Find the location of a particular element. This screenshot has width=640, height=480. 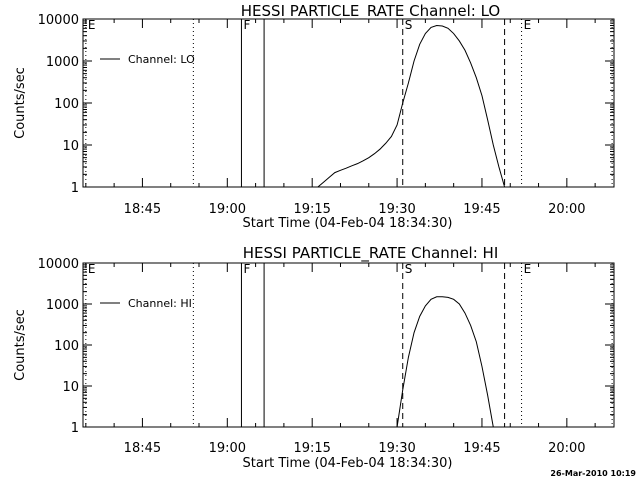

chart-2-xlabel: Start Time (04-Feb-04 18:34:30) is located at coordinates (348, 463).